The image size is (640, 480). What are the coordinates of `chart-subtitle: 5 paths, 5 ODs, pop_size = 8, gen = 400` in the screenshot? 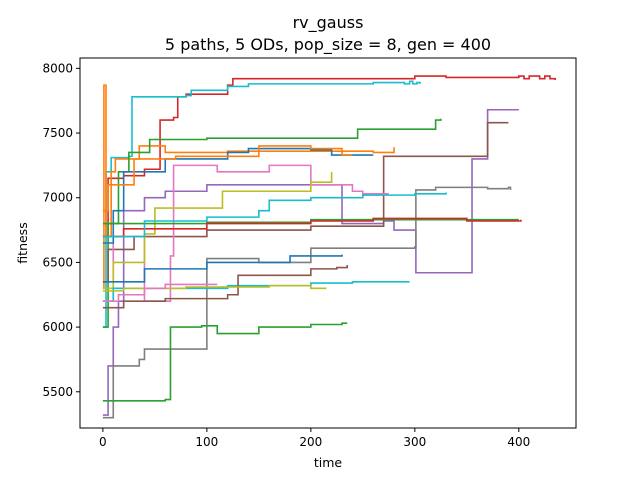 It's located at (328, 45).